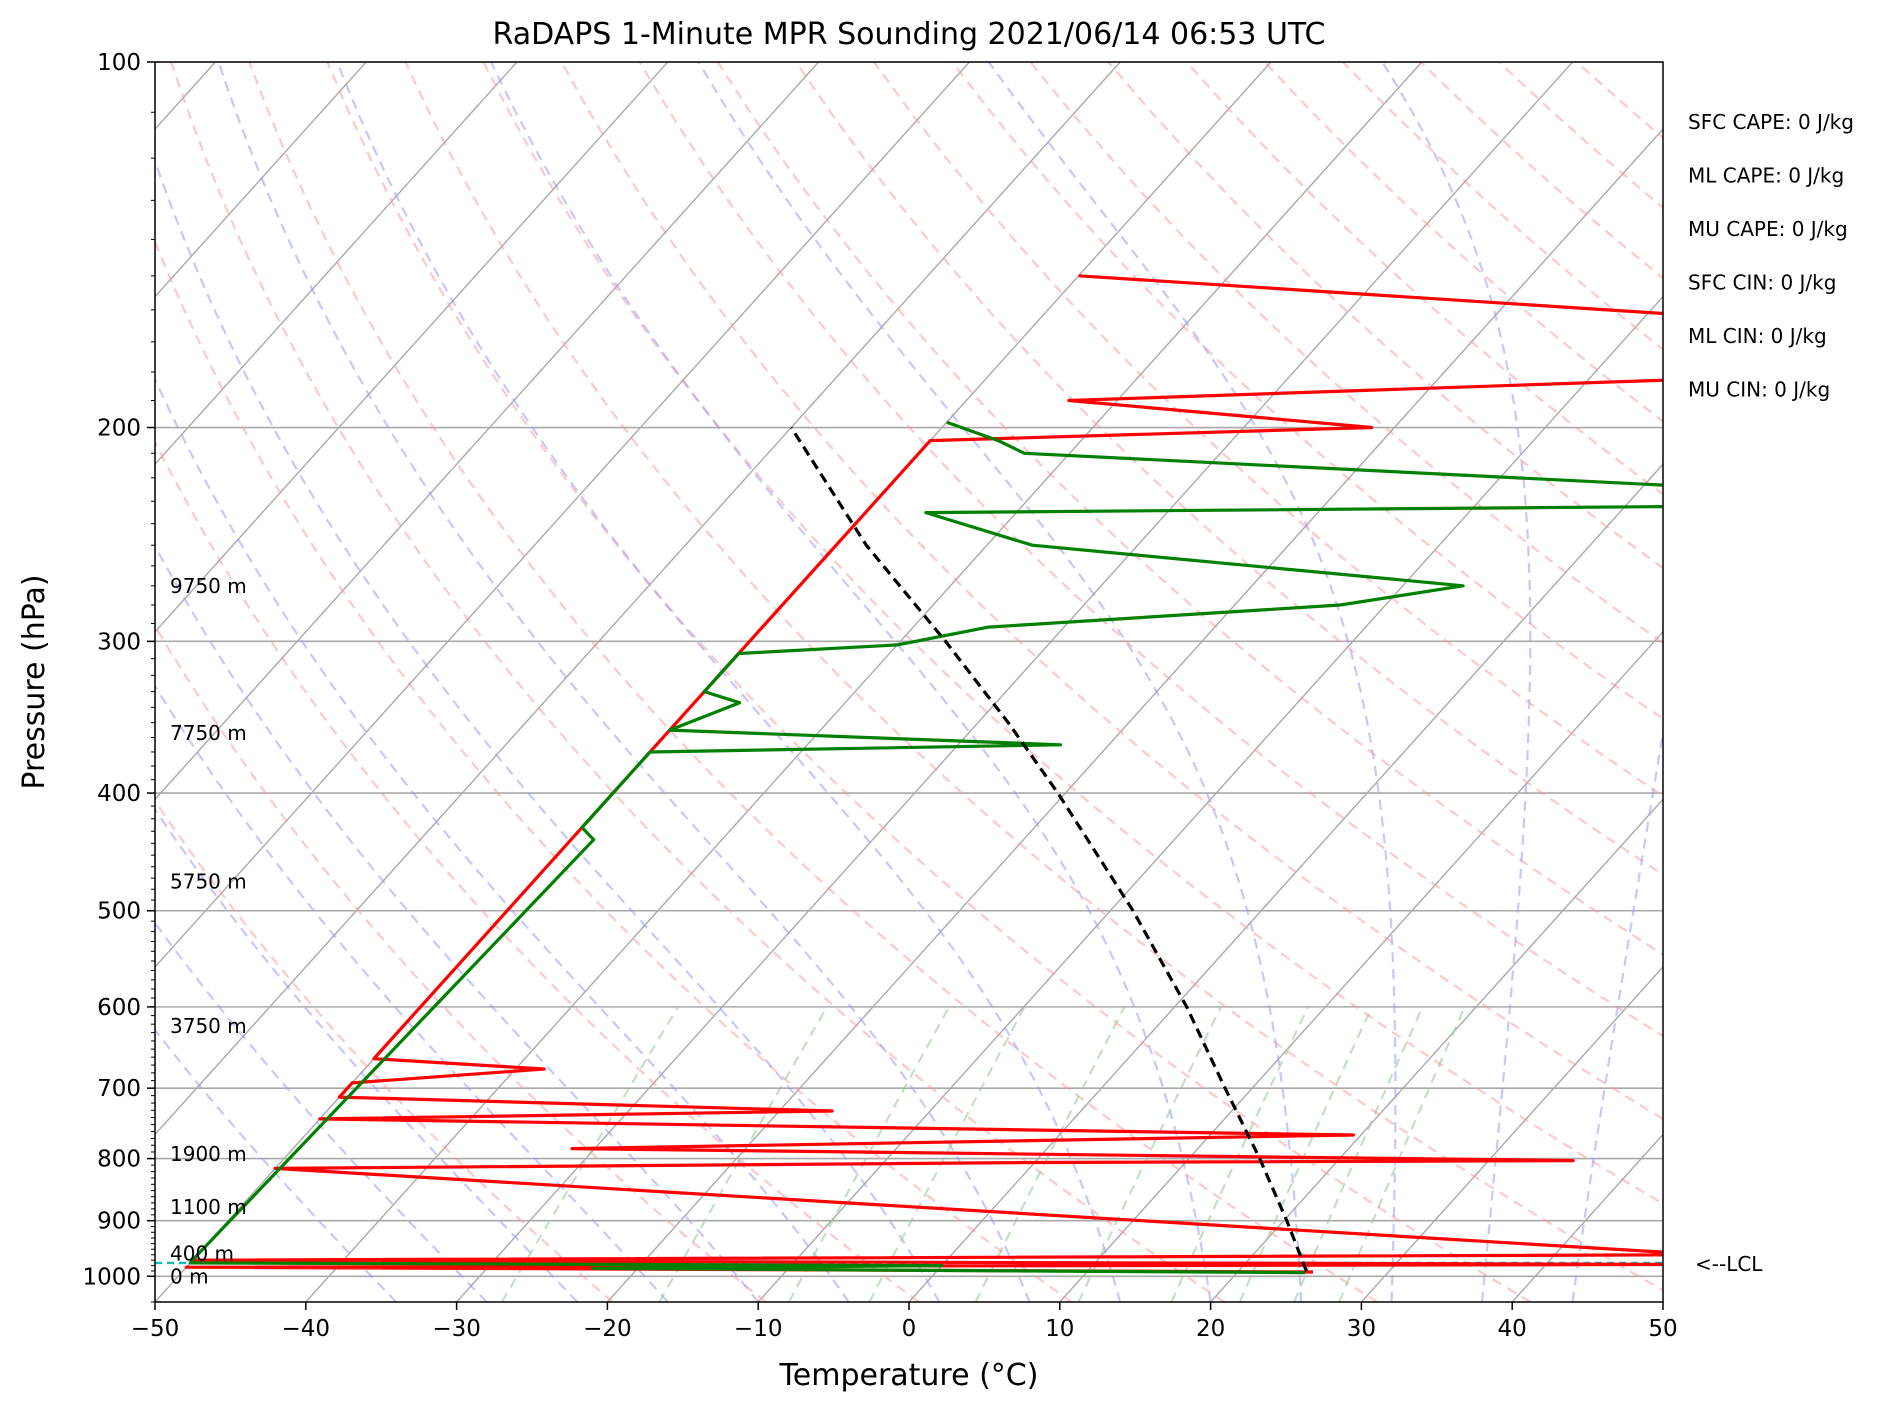 This screenshot has height=1406, width=1882. Describe the element at coordinates (119, 429) in the screenshot. I see `y-tick-label: 200` at that location.